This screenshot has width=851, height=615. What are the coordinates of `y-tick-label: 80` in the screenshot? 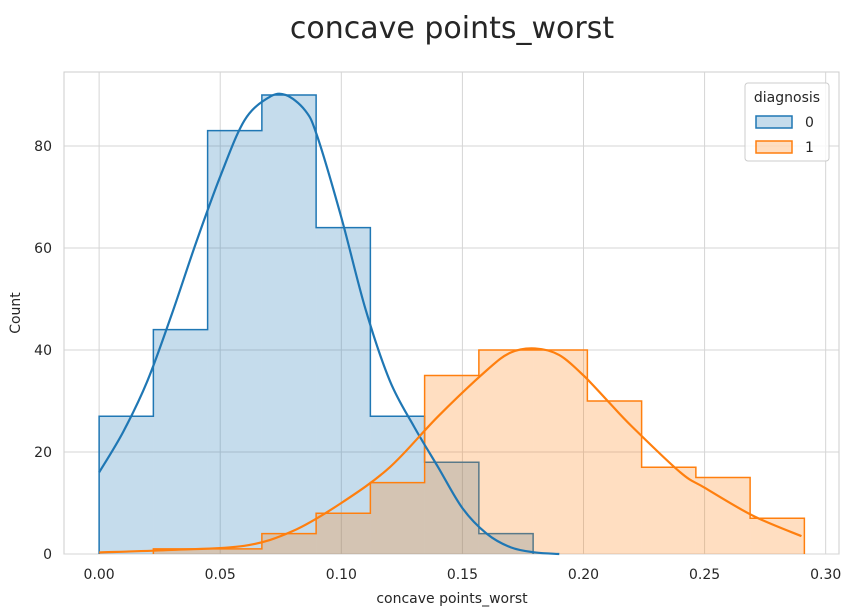 It's located at (43, 147).